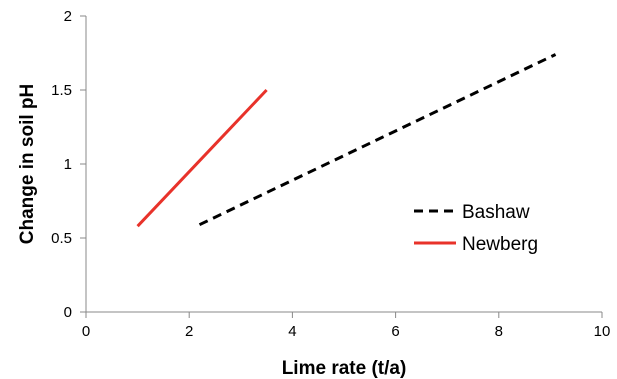  I want to click on x-tick-label: 2, so click(189, 331).